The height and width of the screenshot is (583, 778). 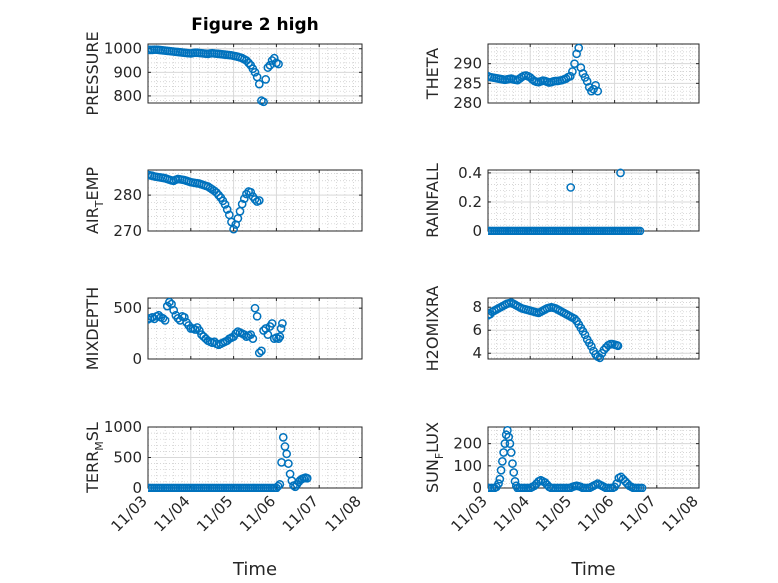 What do you see at coordinates (92, 328) in the screenshot?
I see `y-axis-label: MIXDEPTH` at bounding box center [92, 328].